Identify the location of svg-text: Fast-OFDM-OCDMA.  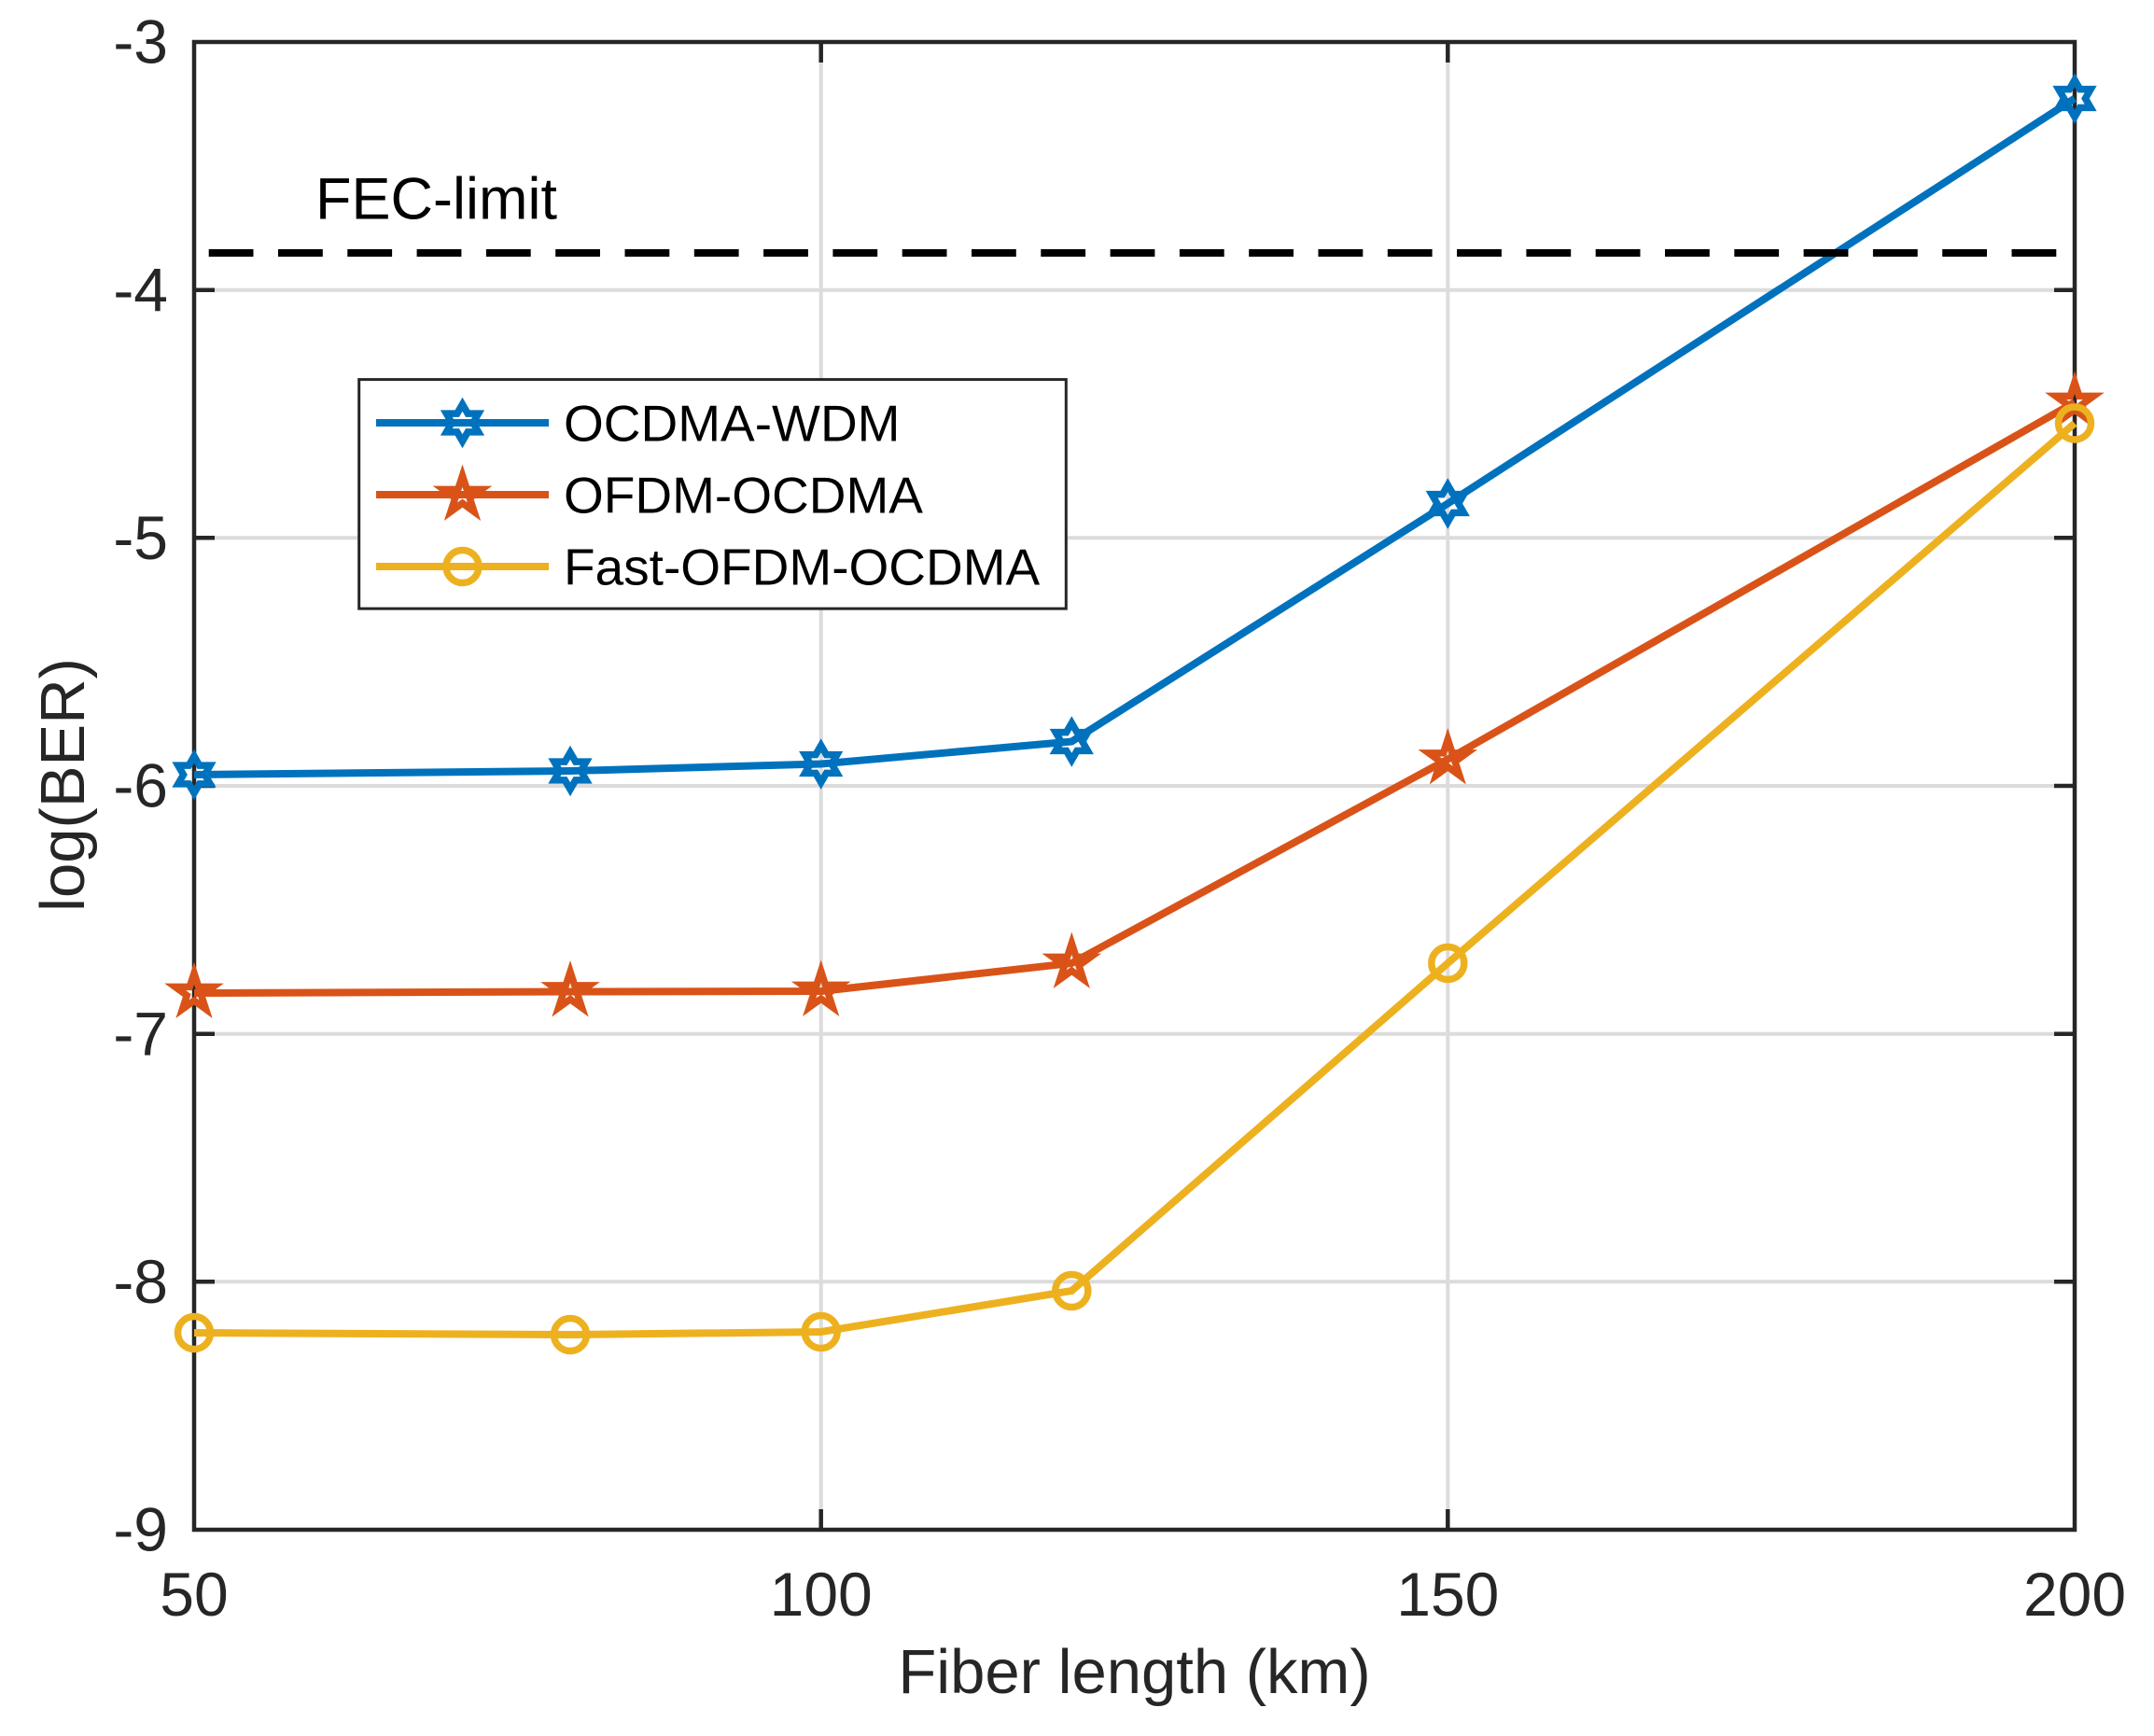
(803, 566).